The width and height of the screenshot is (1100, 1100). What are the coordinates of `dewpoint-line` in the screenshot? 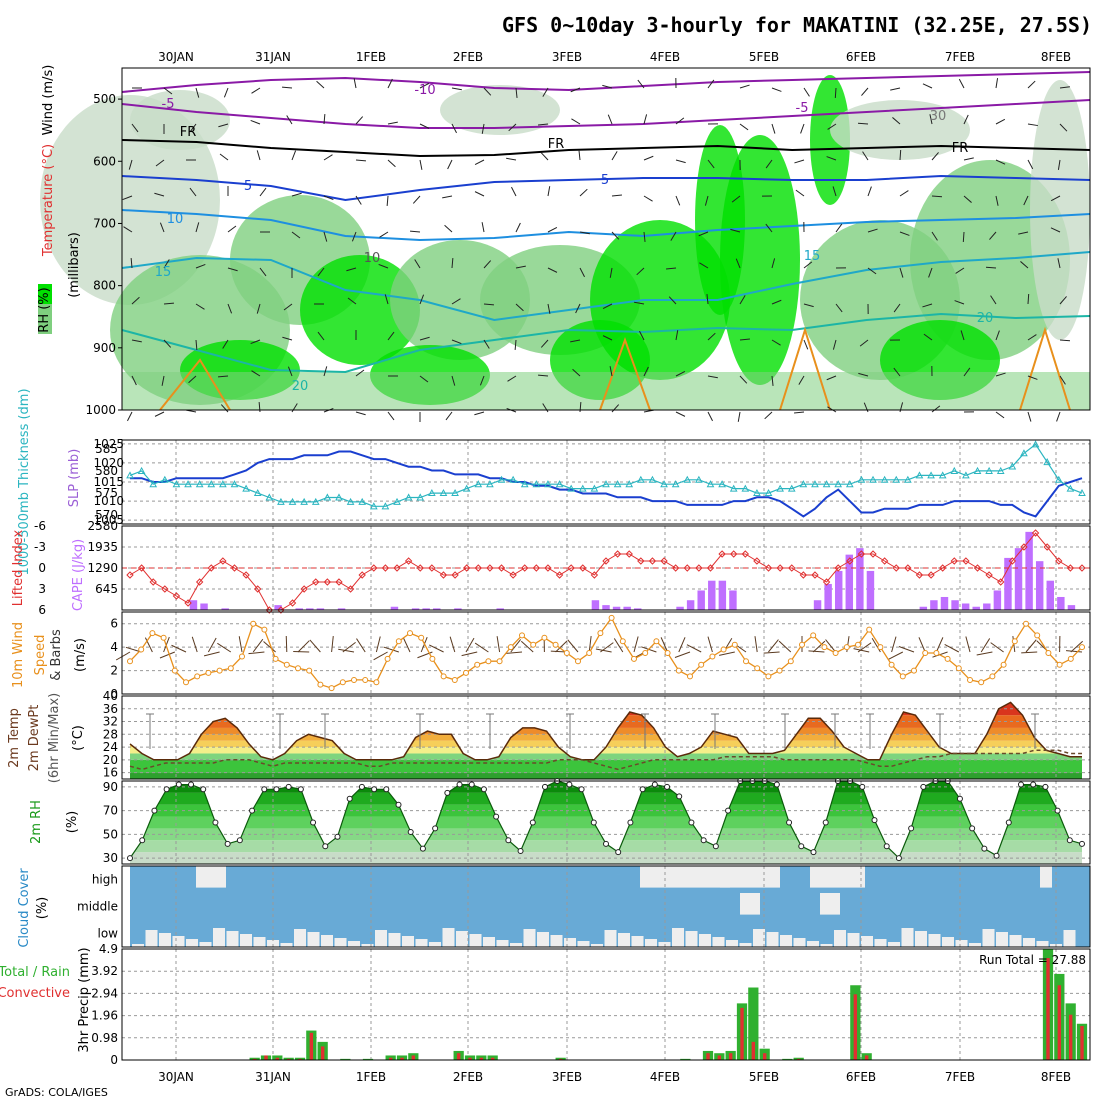 It's located at (605, 760).